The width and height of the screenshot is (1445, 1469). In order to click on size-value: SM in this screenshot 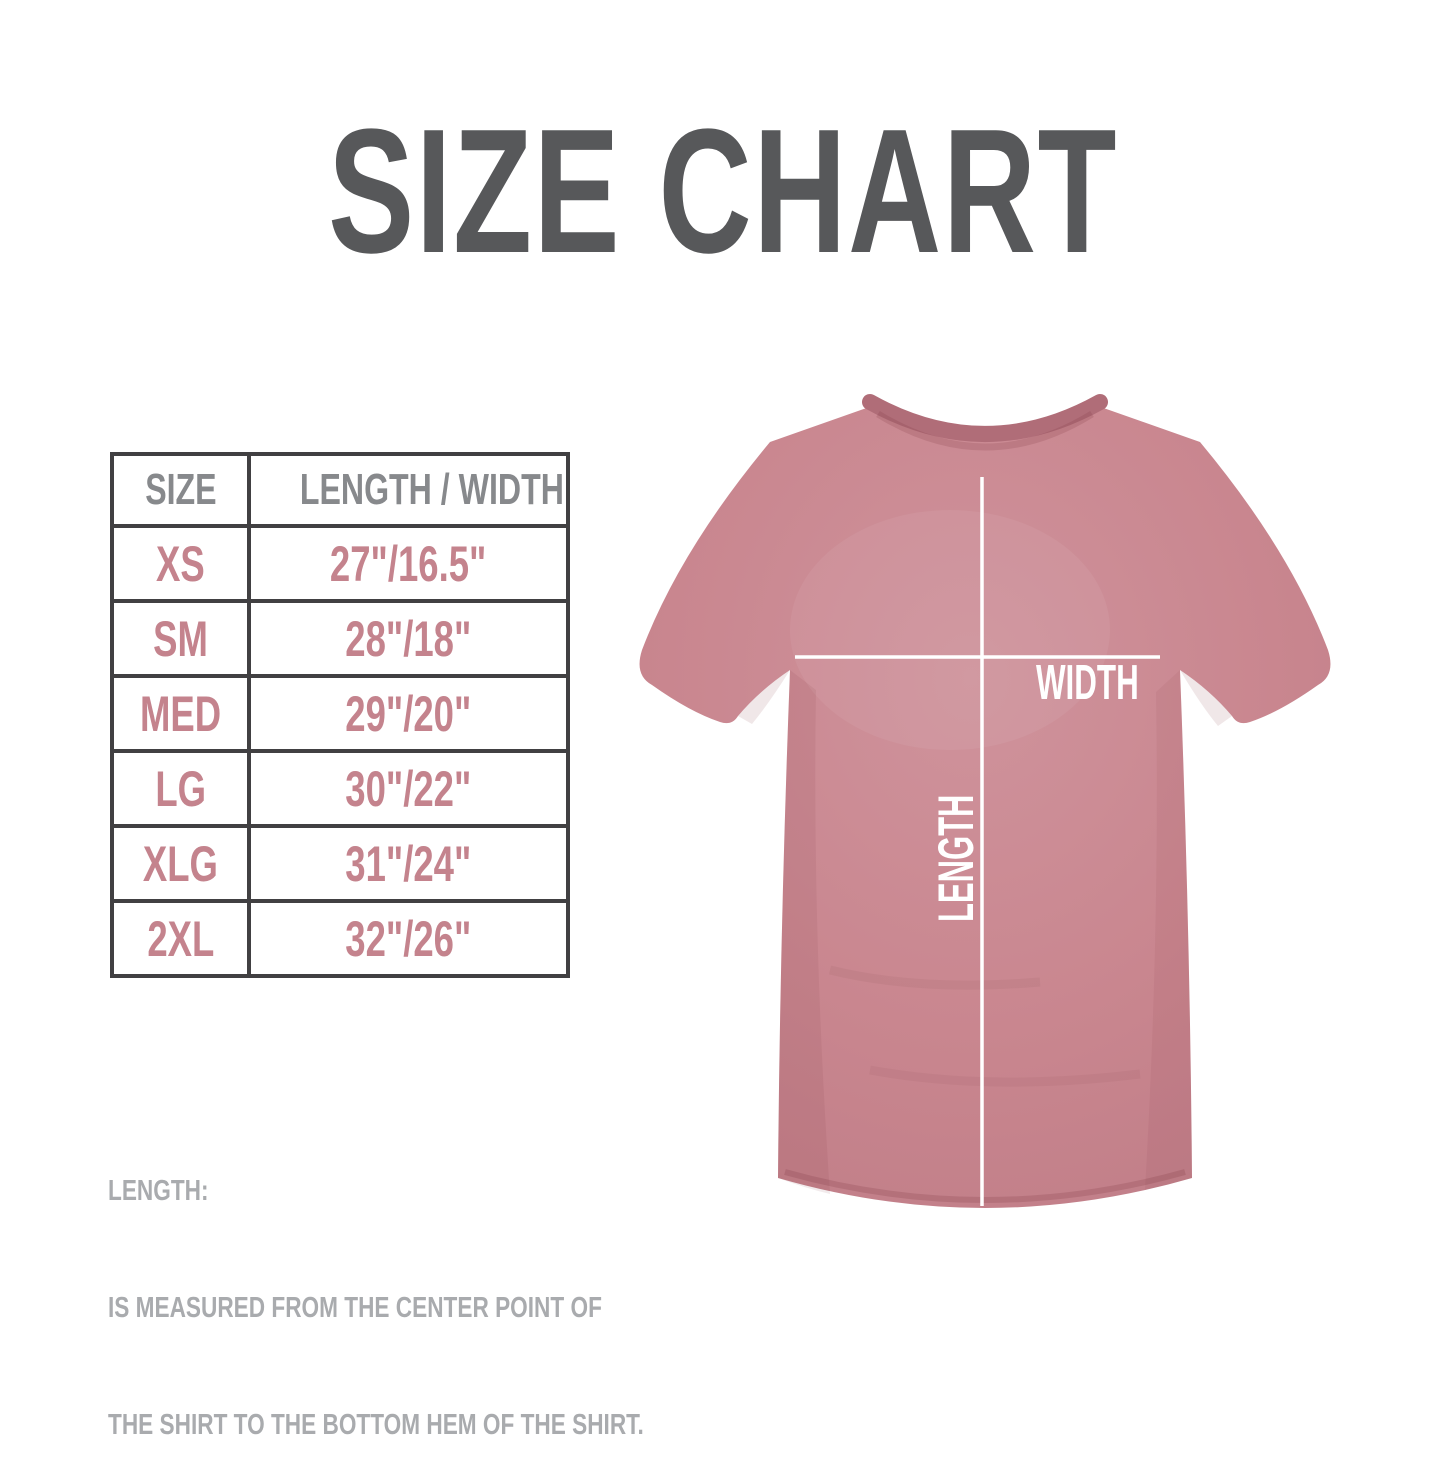, I will do `click(180, 638)`.